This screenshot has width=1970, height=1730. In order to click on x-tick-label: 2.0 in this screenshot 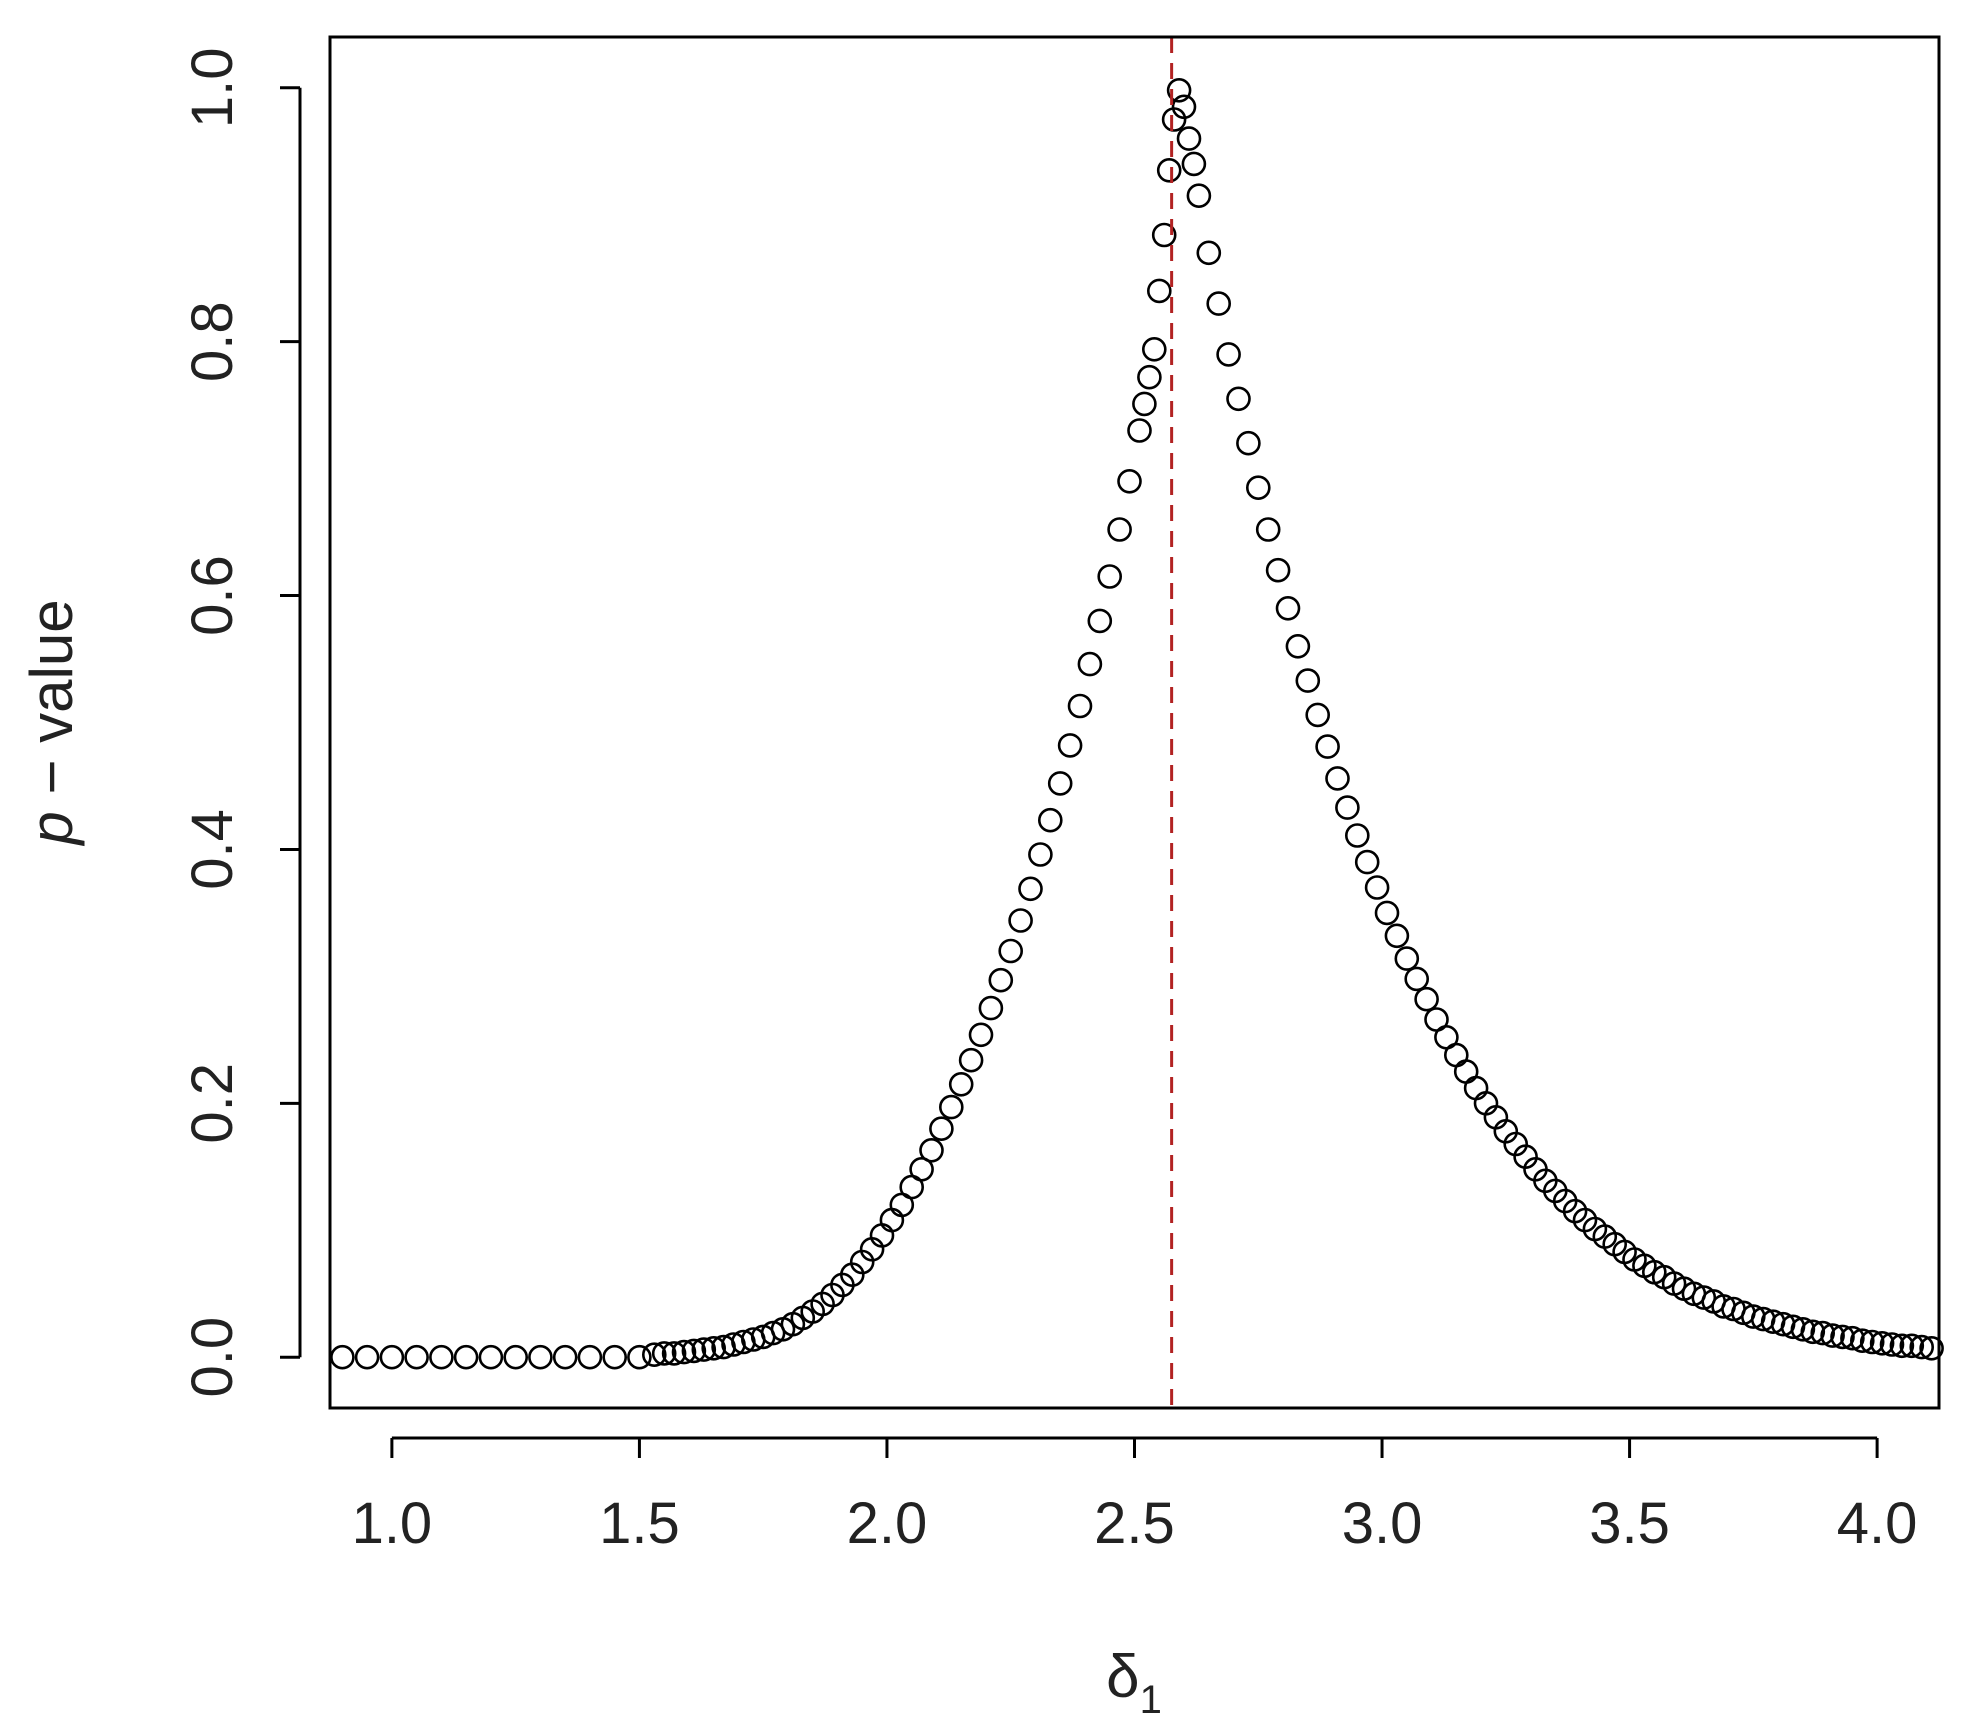, I will do `click(887, 1523)`.